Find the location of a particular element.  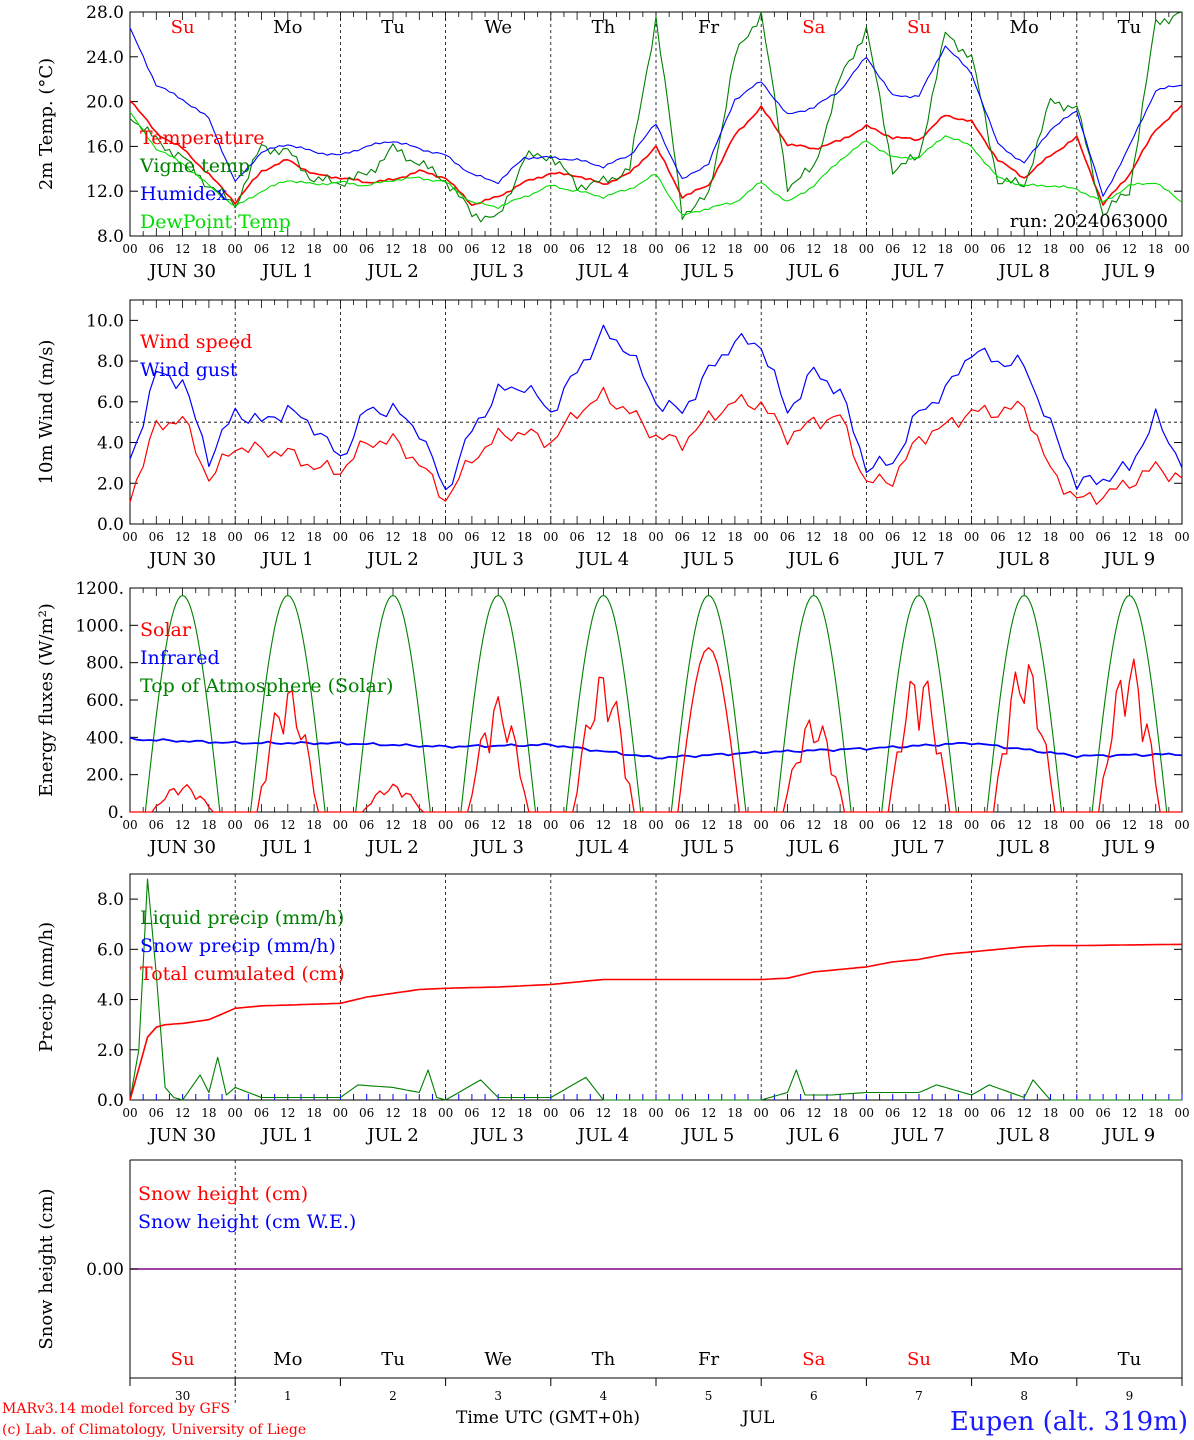

y-tick-label: 8.0 is located at coordinates (110, 237).